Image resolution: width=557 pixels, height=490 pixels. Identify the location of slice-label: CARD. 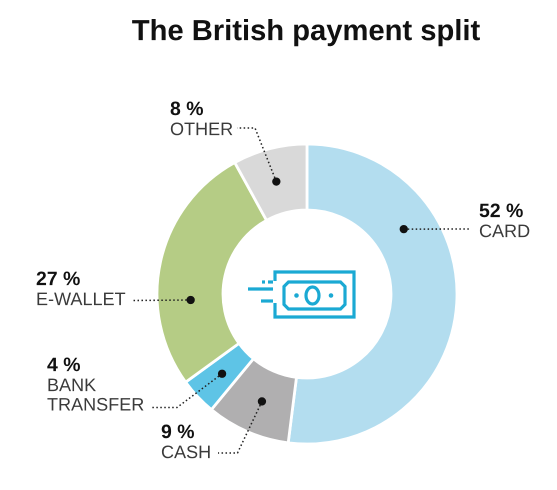
(505, 231).